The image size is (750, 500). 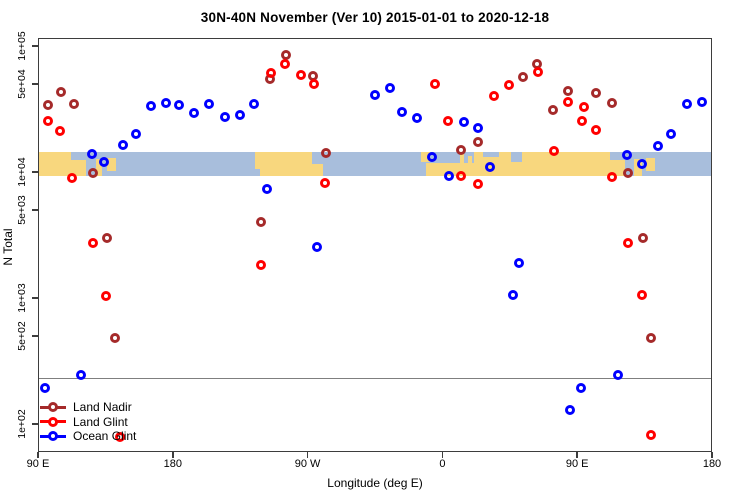 I want to click on y-tick-label: 5e+04, so click(x=22, y=84).